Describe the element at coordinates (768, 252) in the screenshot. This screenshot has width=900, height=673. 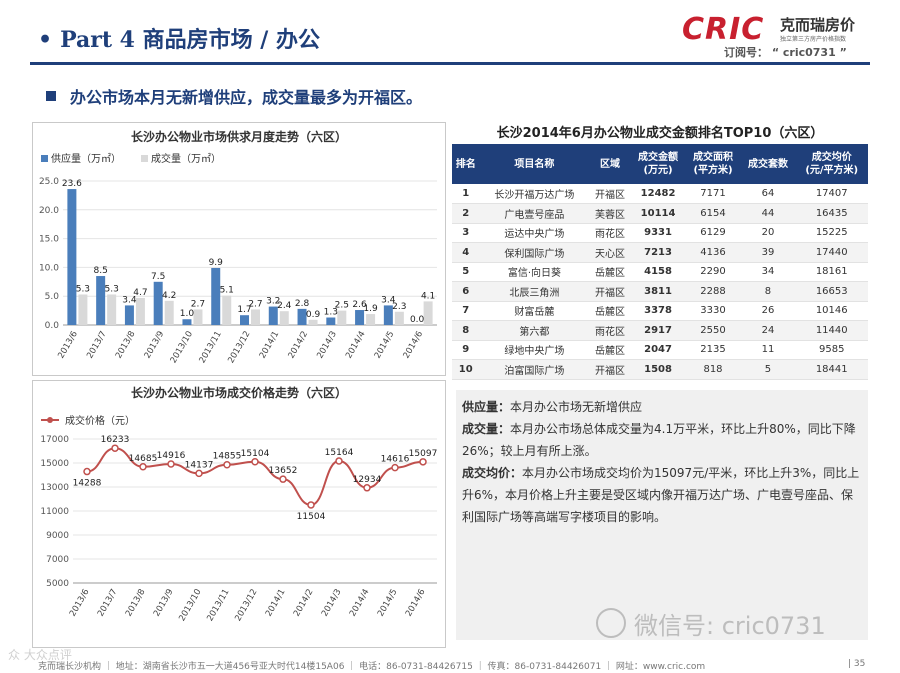
I see `table-cell: 39` at that location.